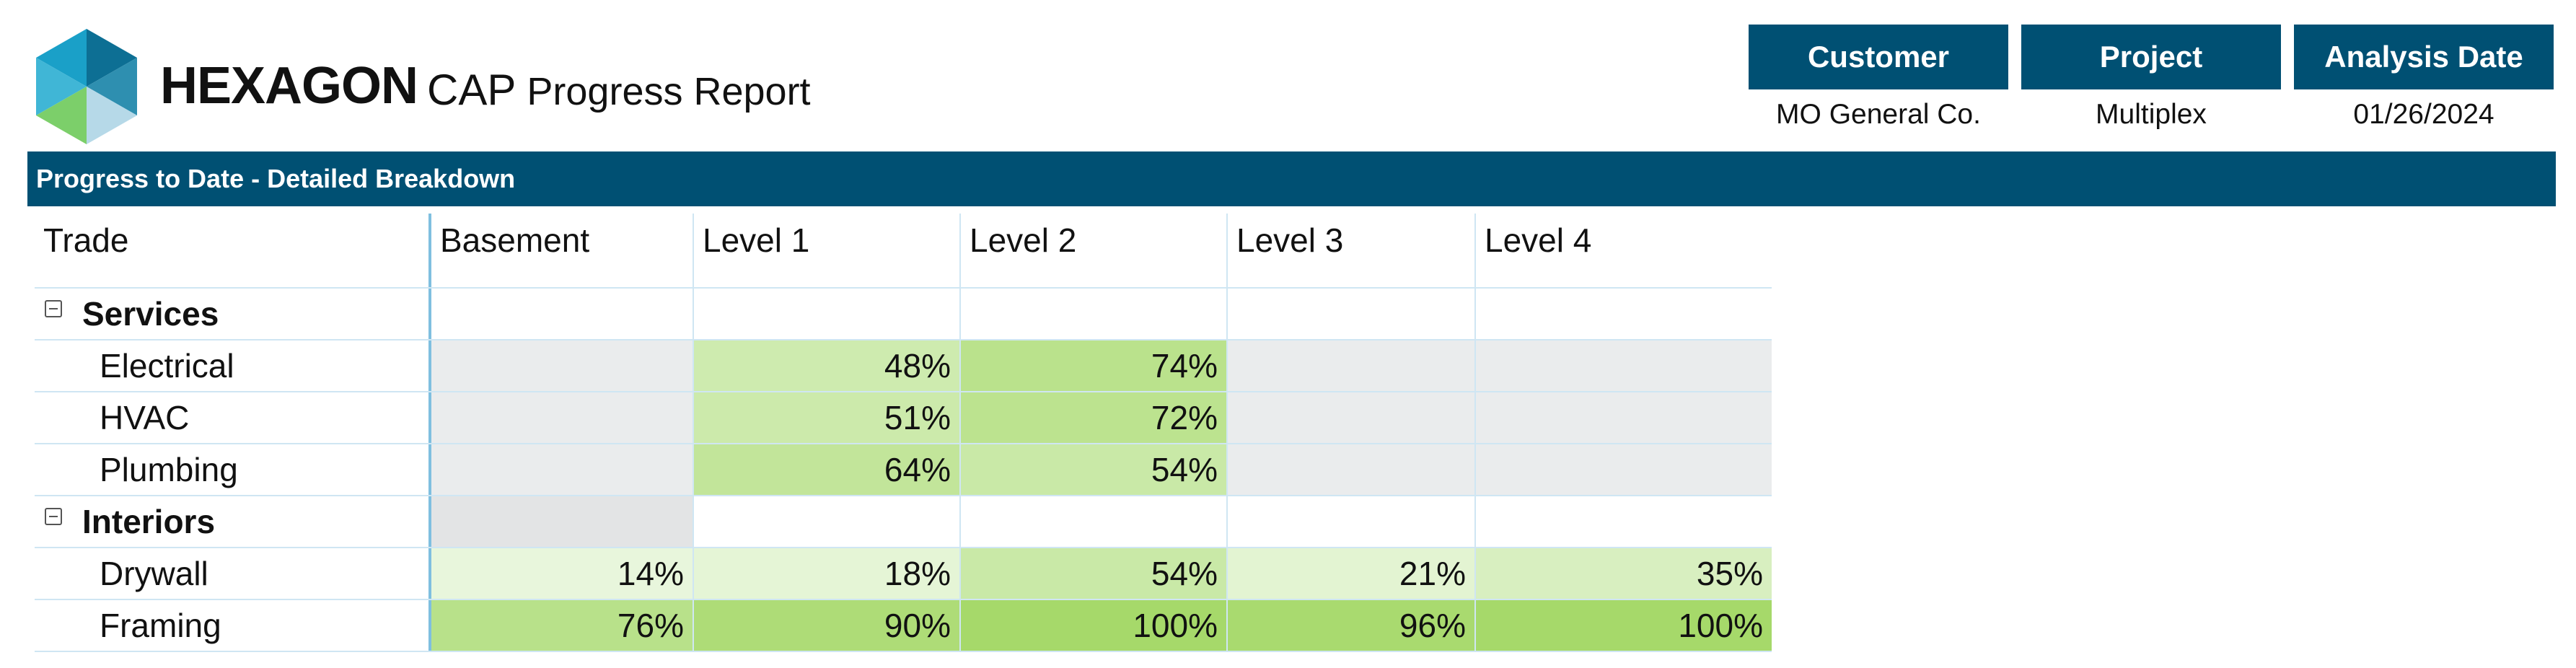  I want to click on table-row: Drywall 14% 18% 54% 21% 35%, so click(903, 574).